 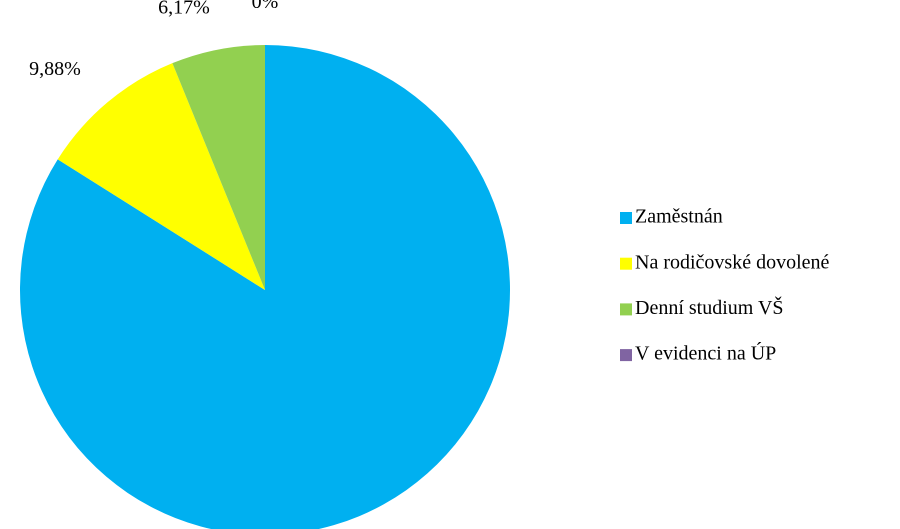 What do you see at coordinates (709, 307) in the screenshot?
I see `legend-label: Denní studium VŠ` at bounding box center [709, 307].